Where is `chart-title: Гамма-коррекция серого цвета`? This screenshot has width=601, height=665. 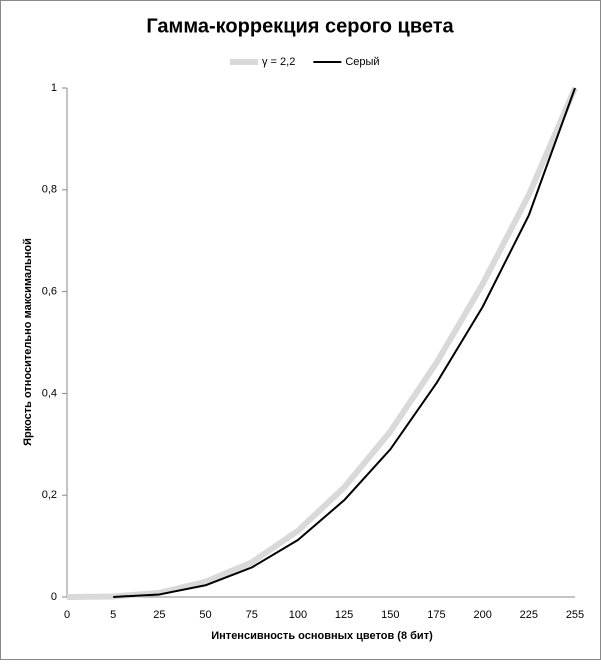 chart-title: Гамма-коррекция серого цвета is located at coordinates (300, 26).